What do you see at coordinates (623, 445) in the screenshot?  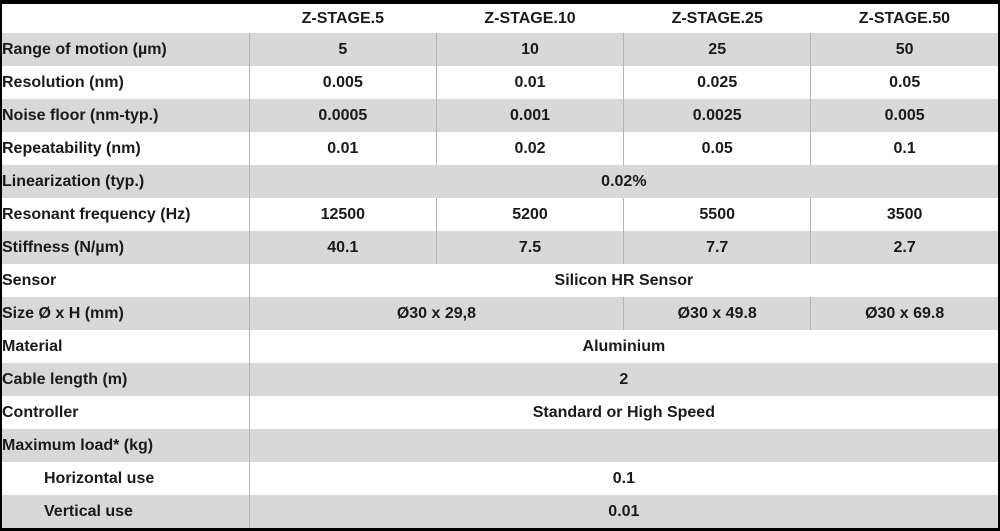 I see `spec-value-merged` at bounding box center [623, 445].